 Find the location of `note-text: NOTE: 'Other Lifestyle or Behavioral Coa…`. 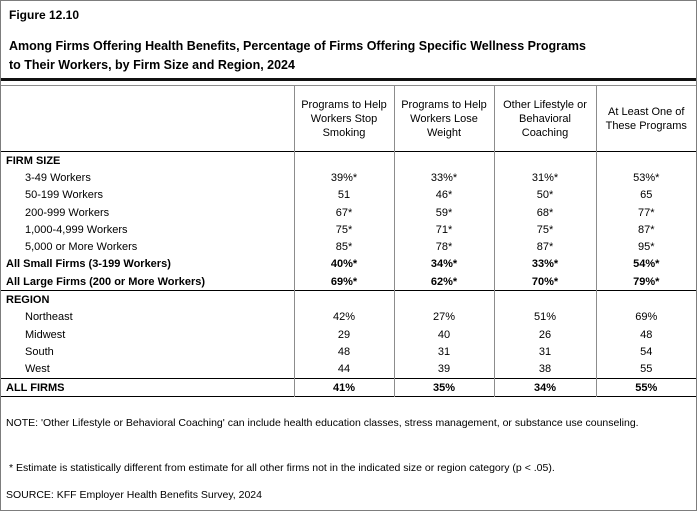

note-text: NOTE: 'Other Lifestyle or Behavioral Coa… is located at coordinates (322, 423).